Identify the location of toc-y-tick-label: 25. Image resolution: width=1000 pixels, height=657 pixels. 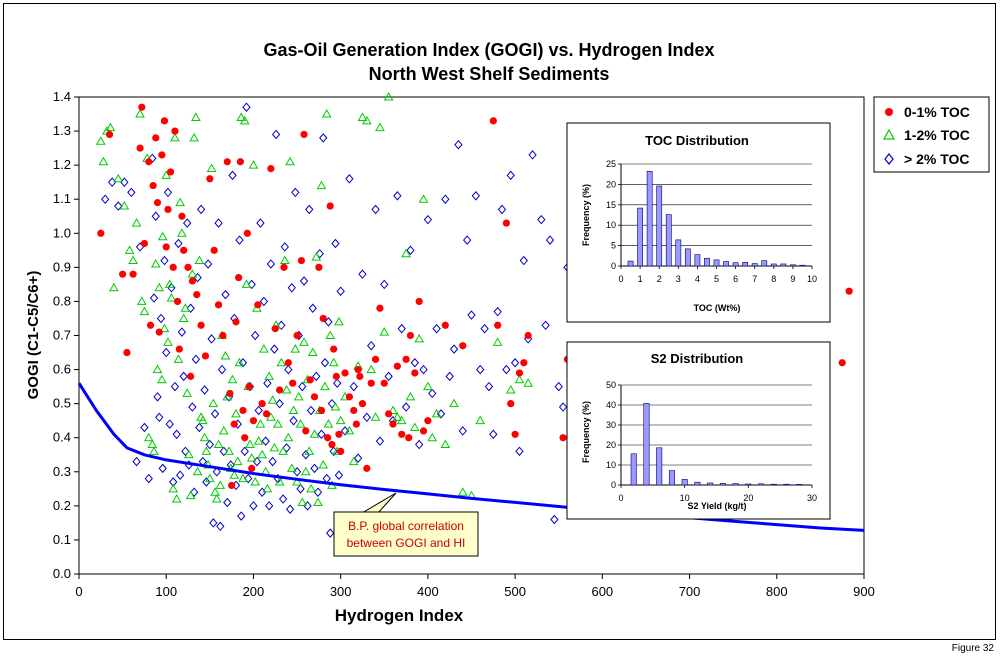
(611, 164).